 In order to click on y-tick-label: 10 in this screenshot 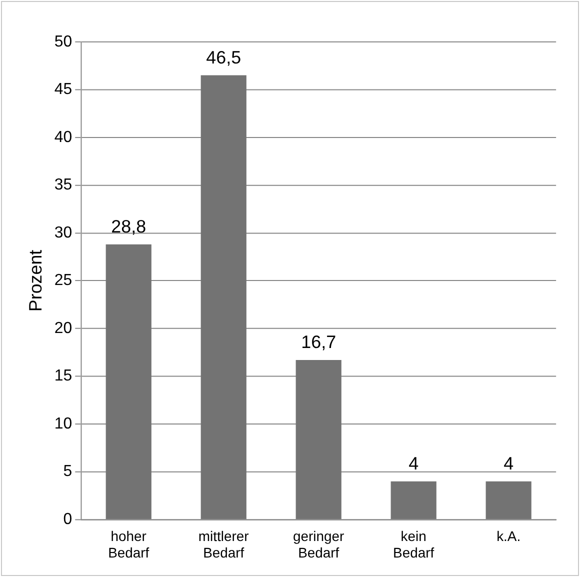, I will do `click(63, 423)`.